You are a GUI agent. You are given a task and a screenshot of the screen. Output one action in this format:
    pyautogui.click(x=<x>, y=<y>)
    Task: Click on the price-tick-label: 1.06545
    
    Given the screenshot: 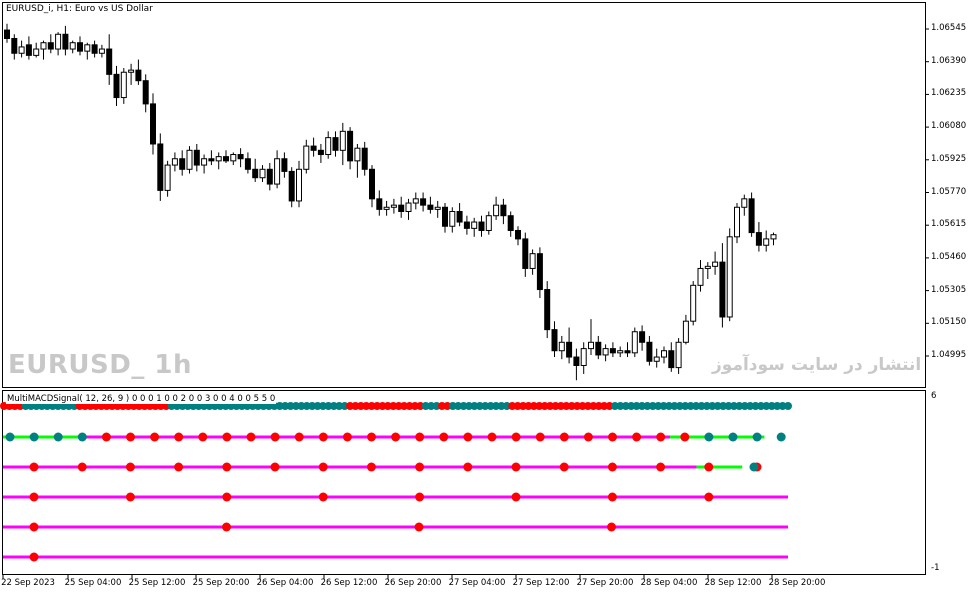 What is the action you would take?
    pyautogui.click(x=949, y=28)
    